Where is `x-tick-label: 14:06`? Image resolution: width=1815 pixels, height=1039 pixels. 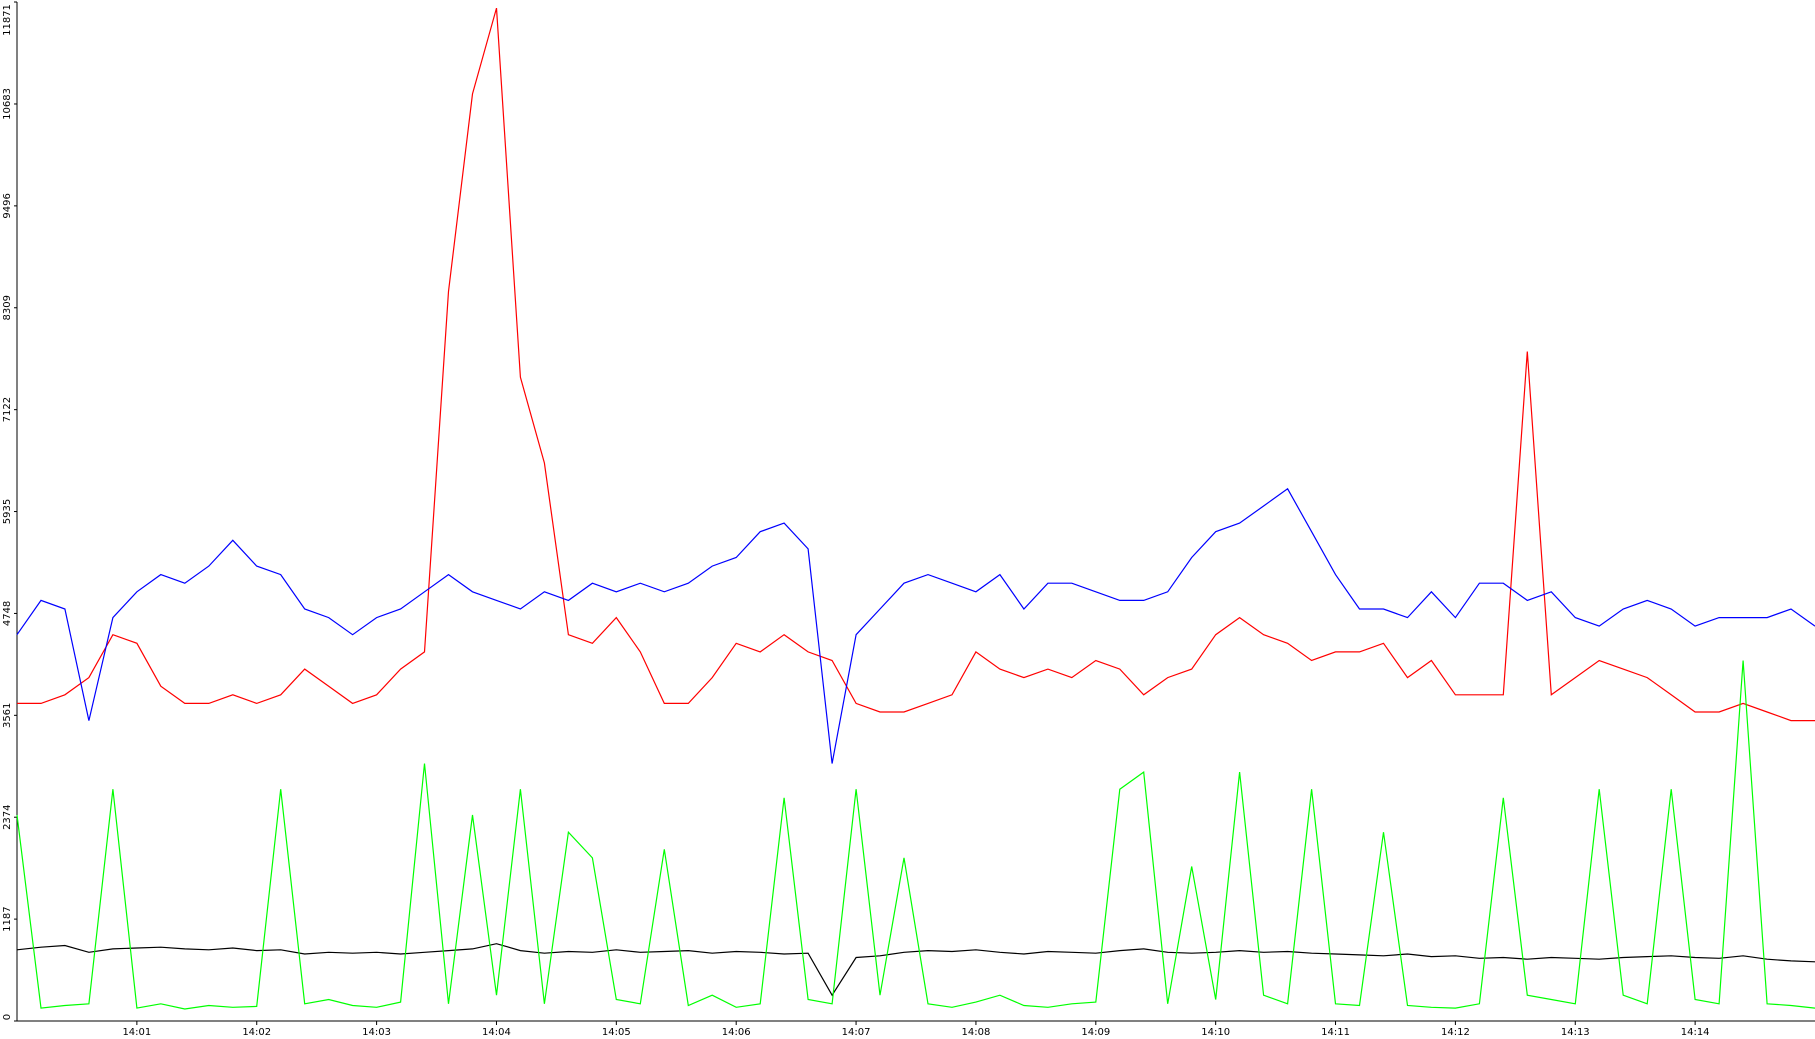
x-tick-label: 14:06 is located at coordinates (736, 1032).